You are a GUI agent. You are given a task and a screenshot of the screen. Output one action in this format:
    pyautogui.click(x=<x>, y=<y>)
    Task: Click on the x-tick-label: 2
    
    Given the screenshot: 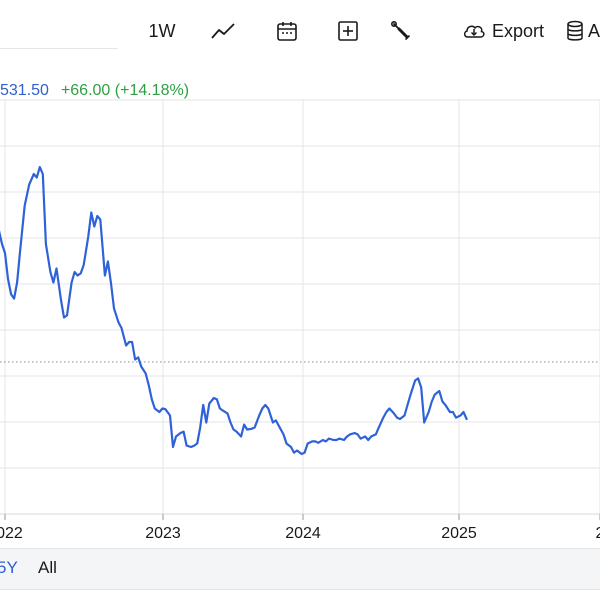 What is the action you would take?
    pyautogui.click(x=598, y=533)
    